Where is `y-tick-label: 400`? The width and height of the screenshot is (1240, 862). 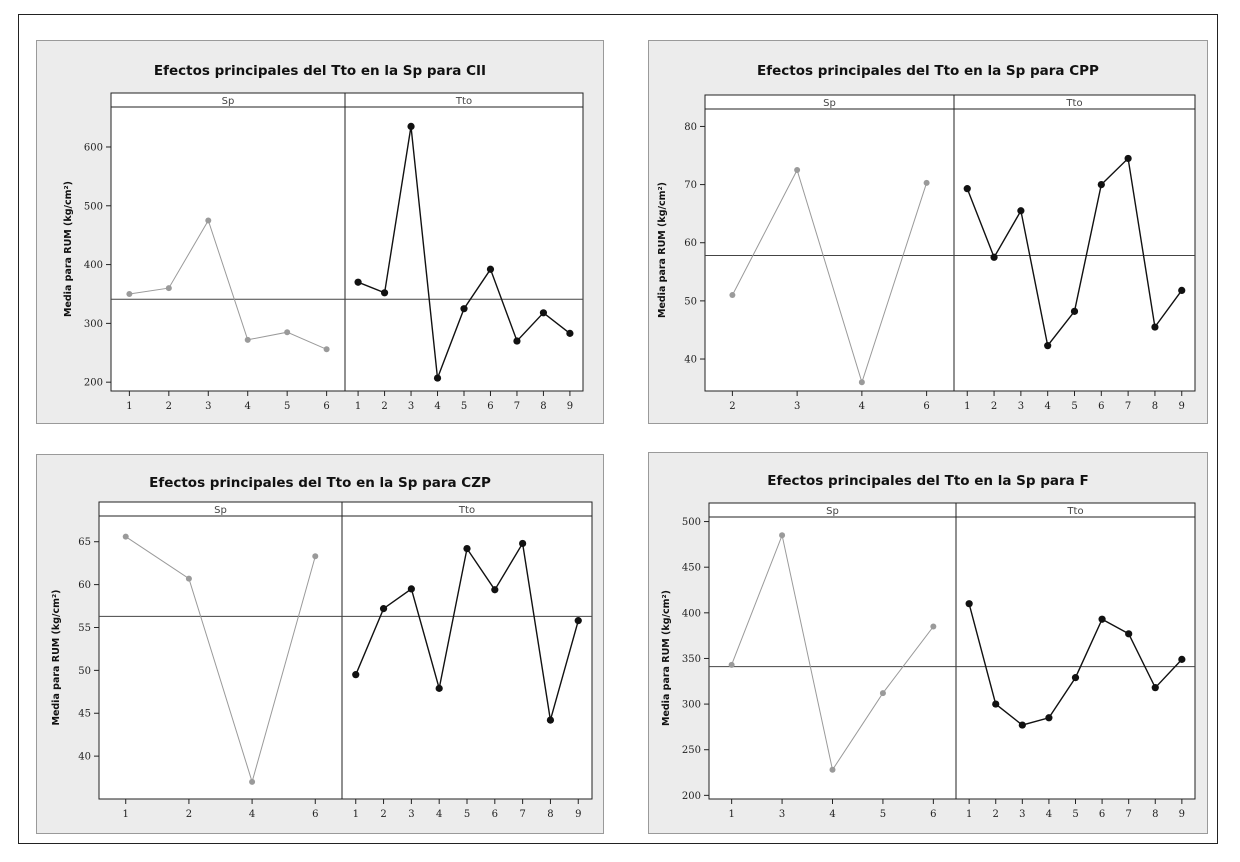 y-tick-label: 400 is located at coordinates (691, 613).